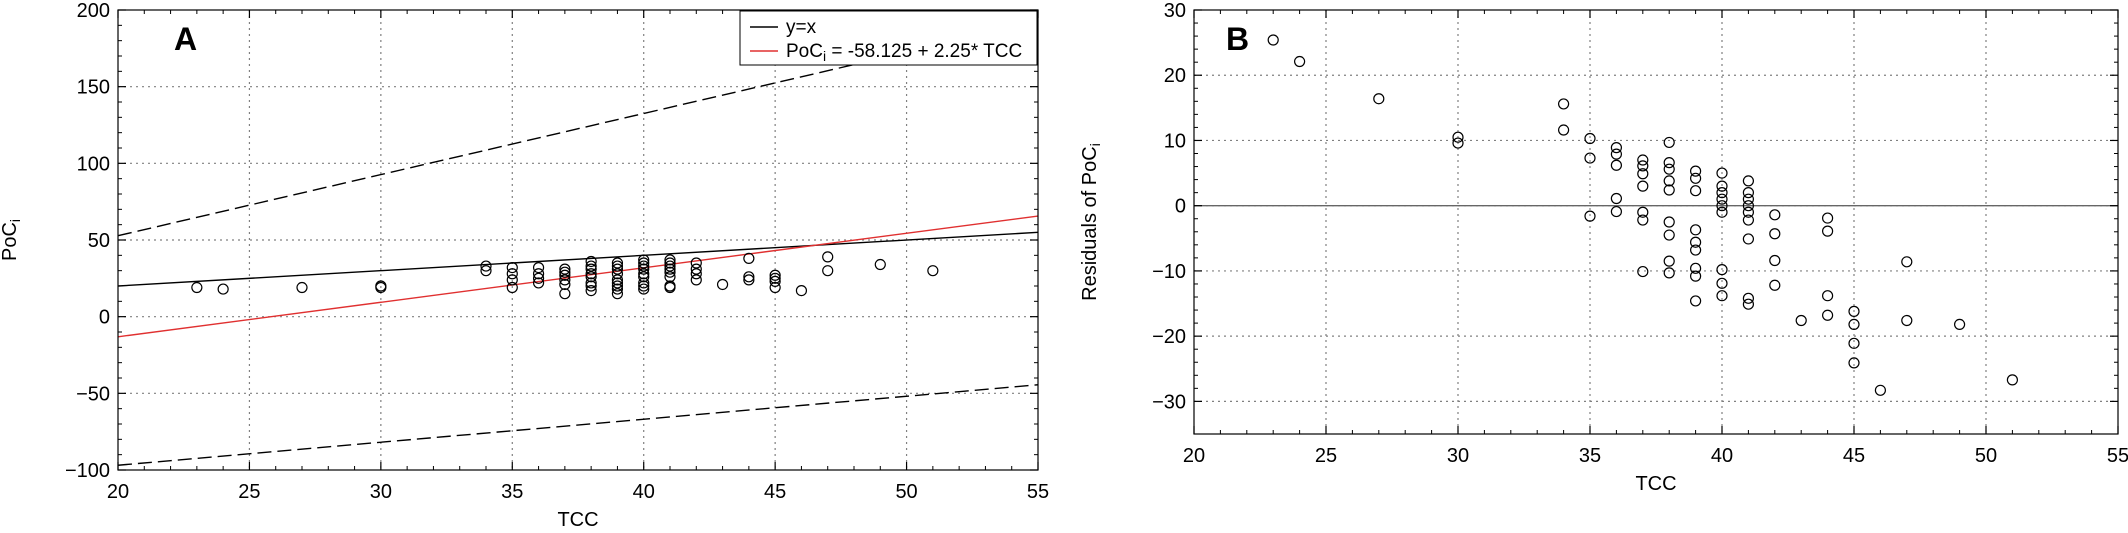  I want to click on legend-label-identity: y=x, so click(801, 27).